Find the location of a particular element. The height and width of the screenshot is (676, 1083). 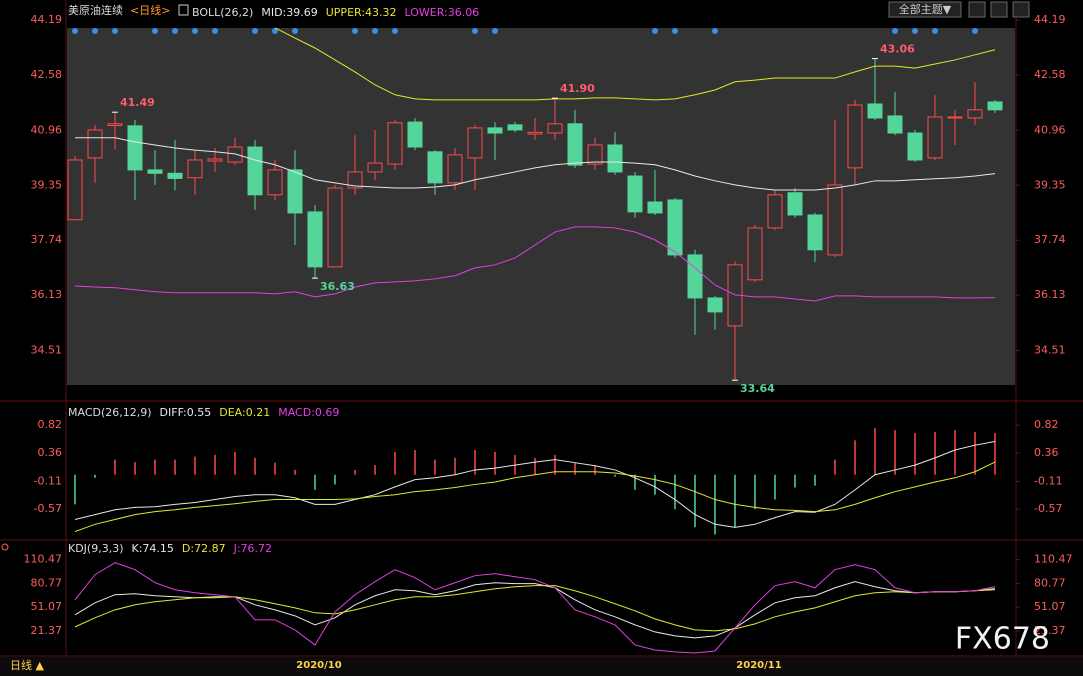

legend-entry: DEA:0.21 is located at coordinates (244, 412).